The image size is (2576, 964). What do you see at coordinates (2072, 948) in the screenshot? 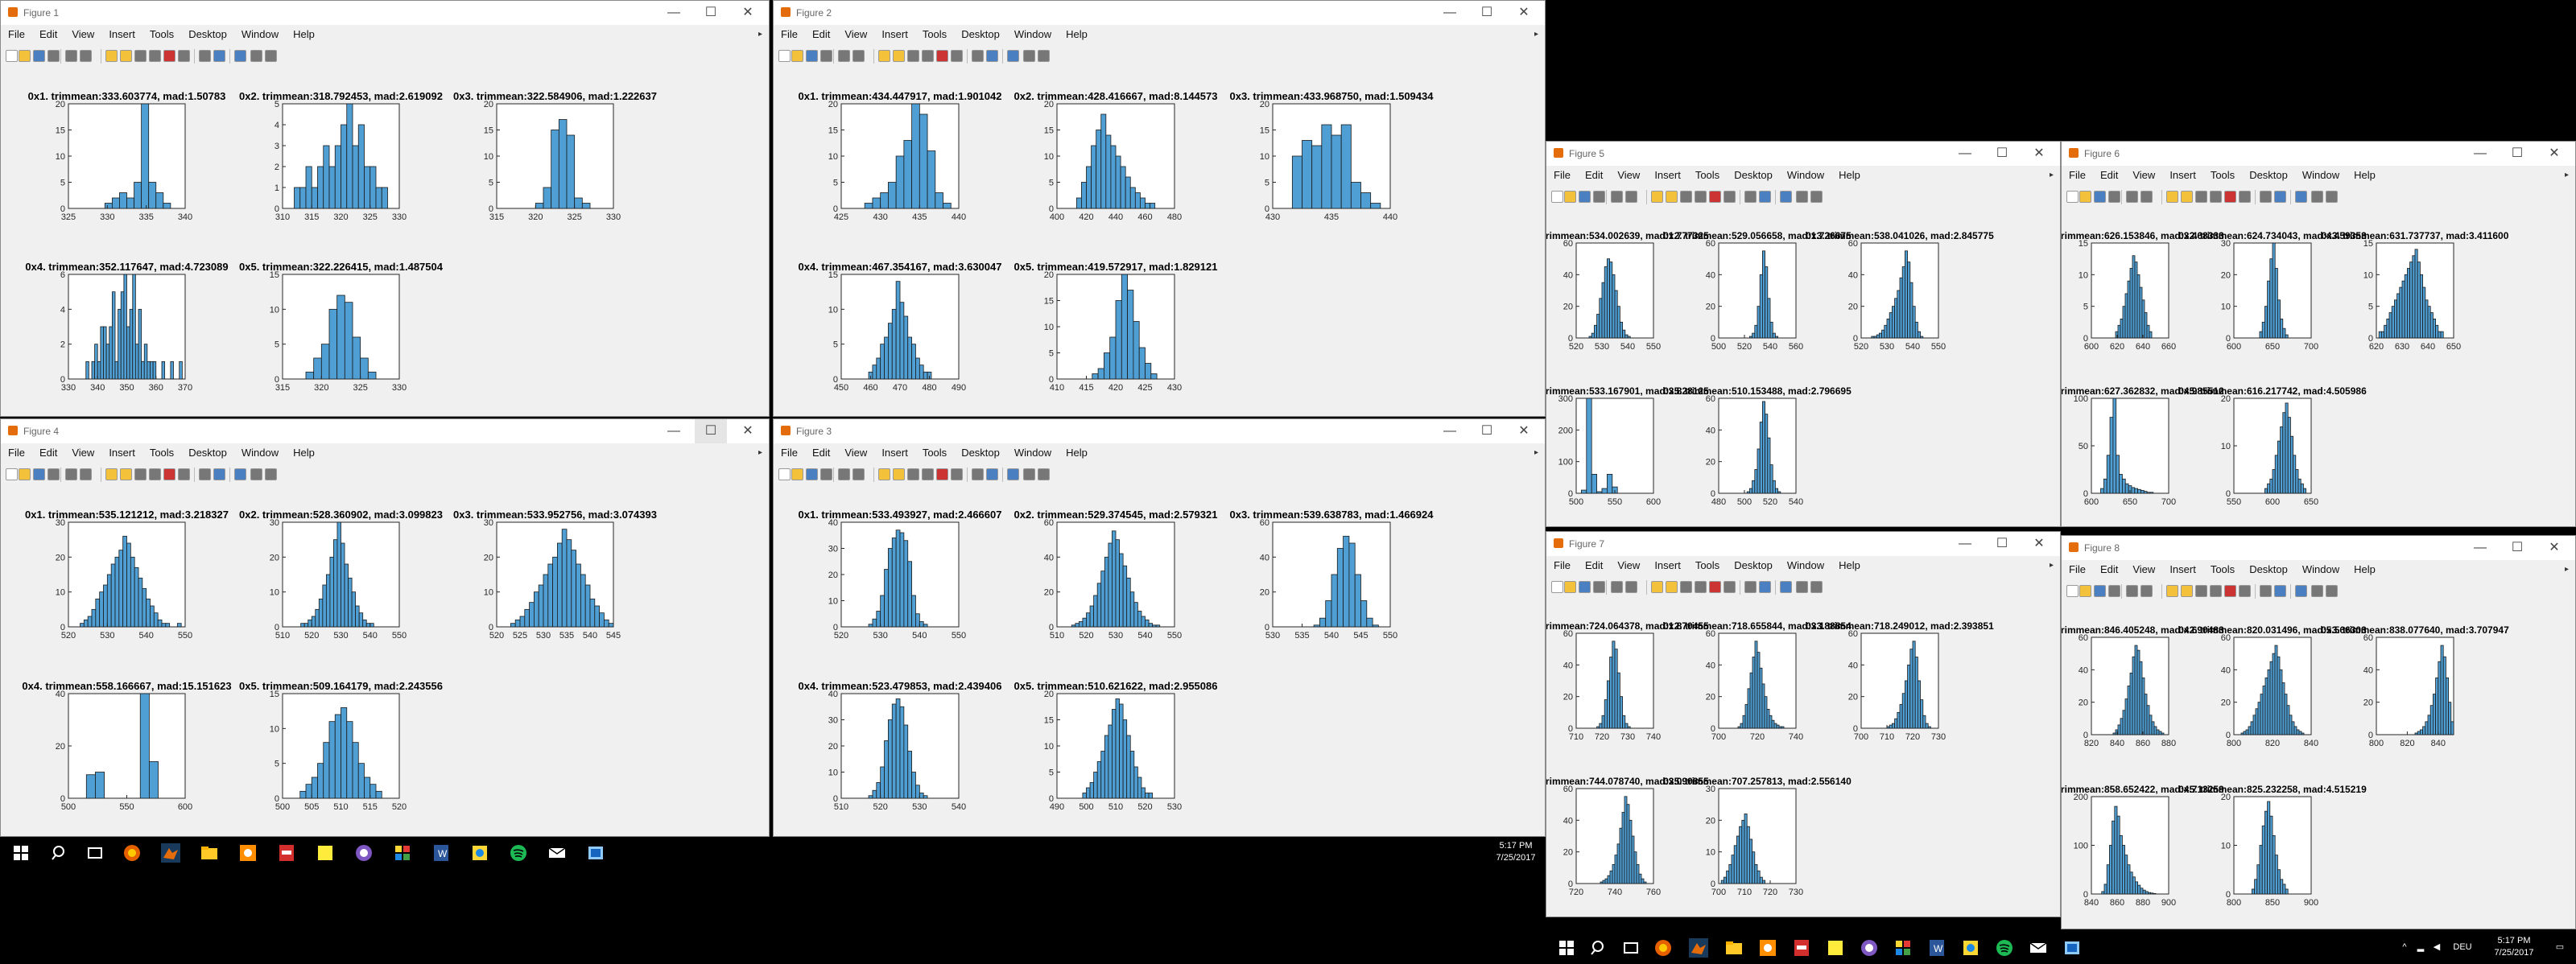
I see `app-icon-blue` at bounding box center [2072, 948].